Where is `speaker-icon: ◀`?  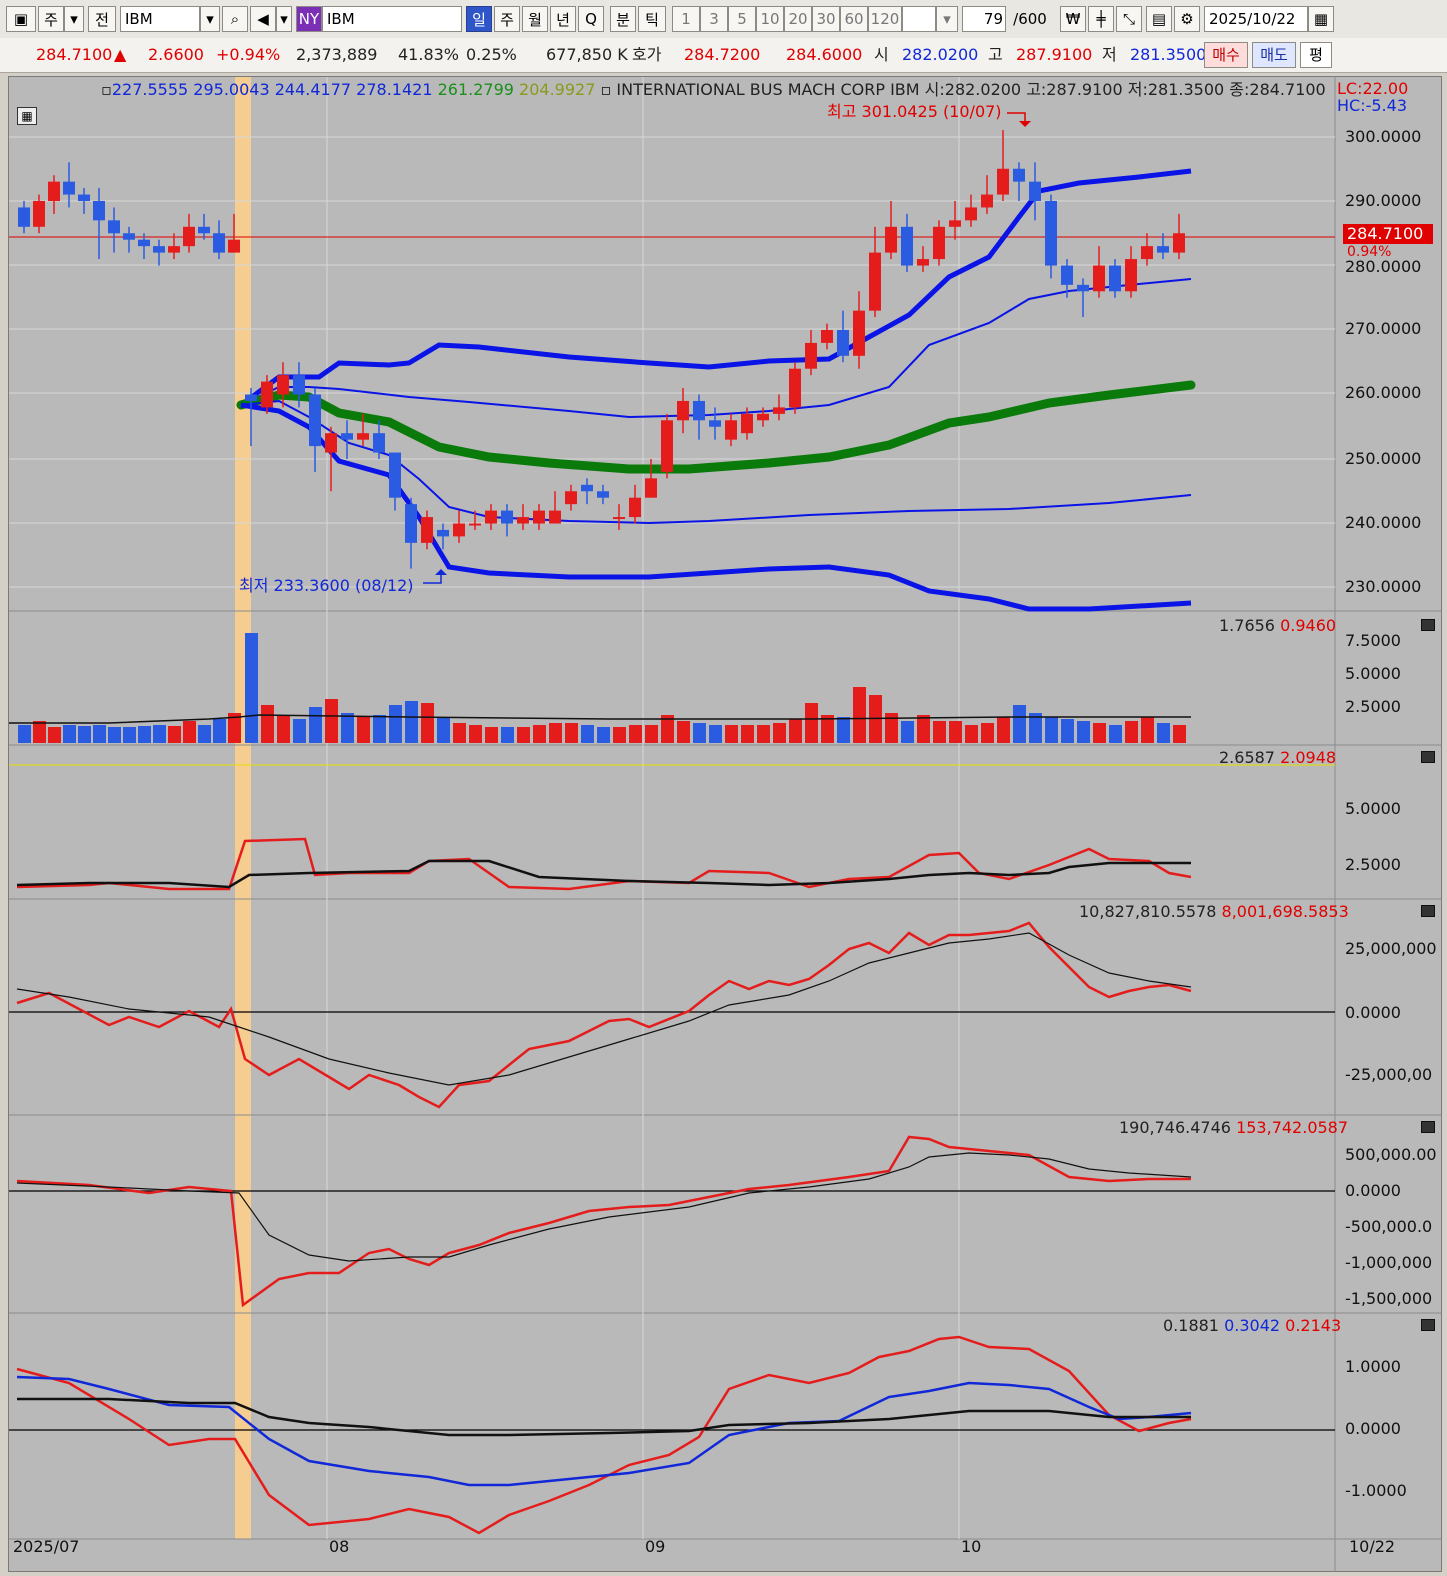 speaker-icon: ◀ is located at coordinates (263, 19).